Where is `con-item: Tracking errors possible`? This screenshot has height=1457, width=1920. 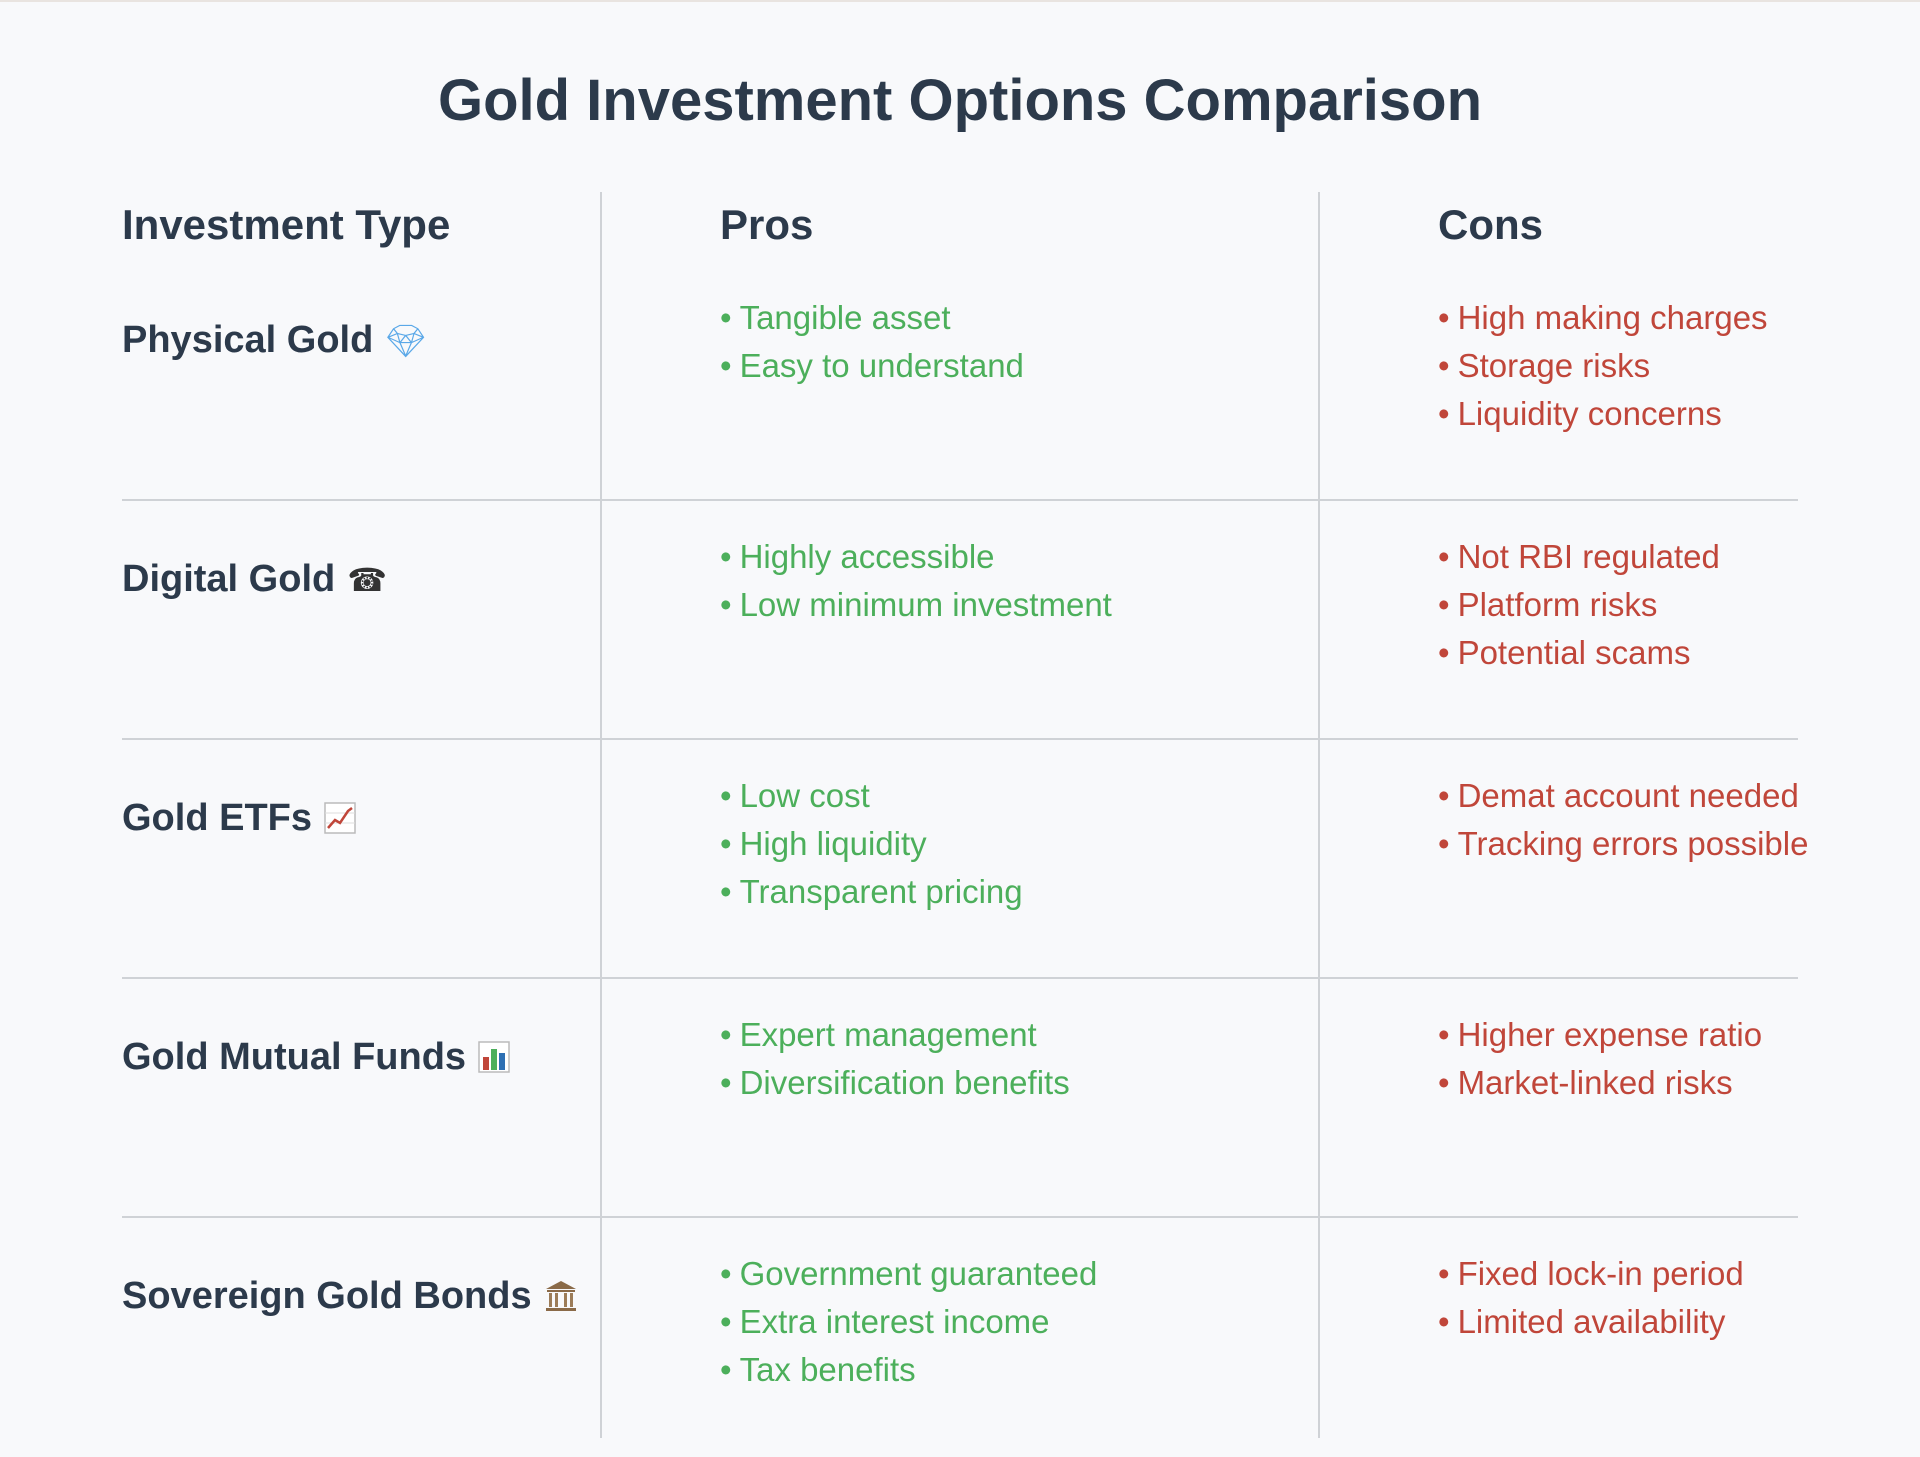 con-item: Tracking errors possible is located at coordinates (1623, 844).